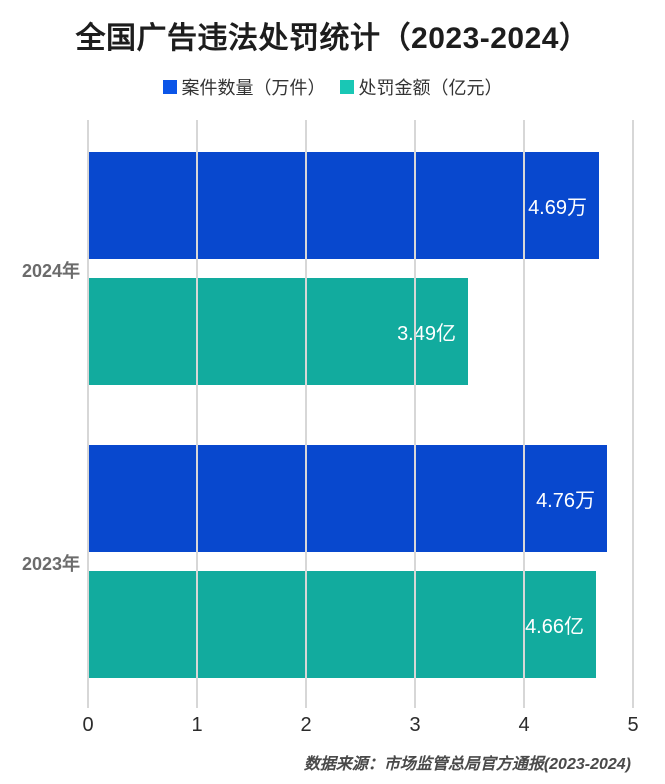 Image resolution: width=665 pixels, height=784 pixels. I want to click on bar-value-label: 4.69万, so click(557, 208).